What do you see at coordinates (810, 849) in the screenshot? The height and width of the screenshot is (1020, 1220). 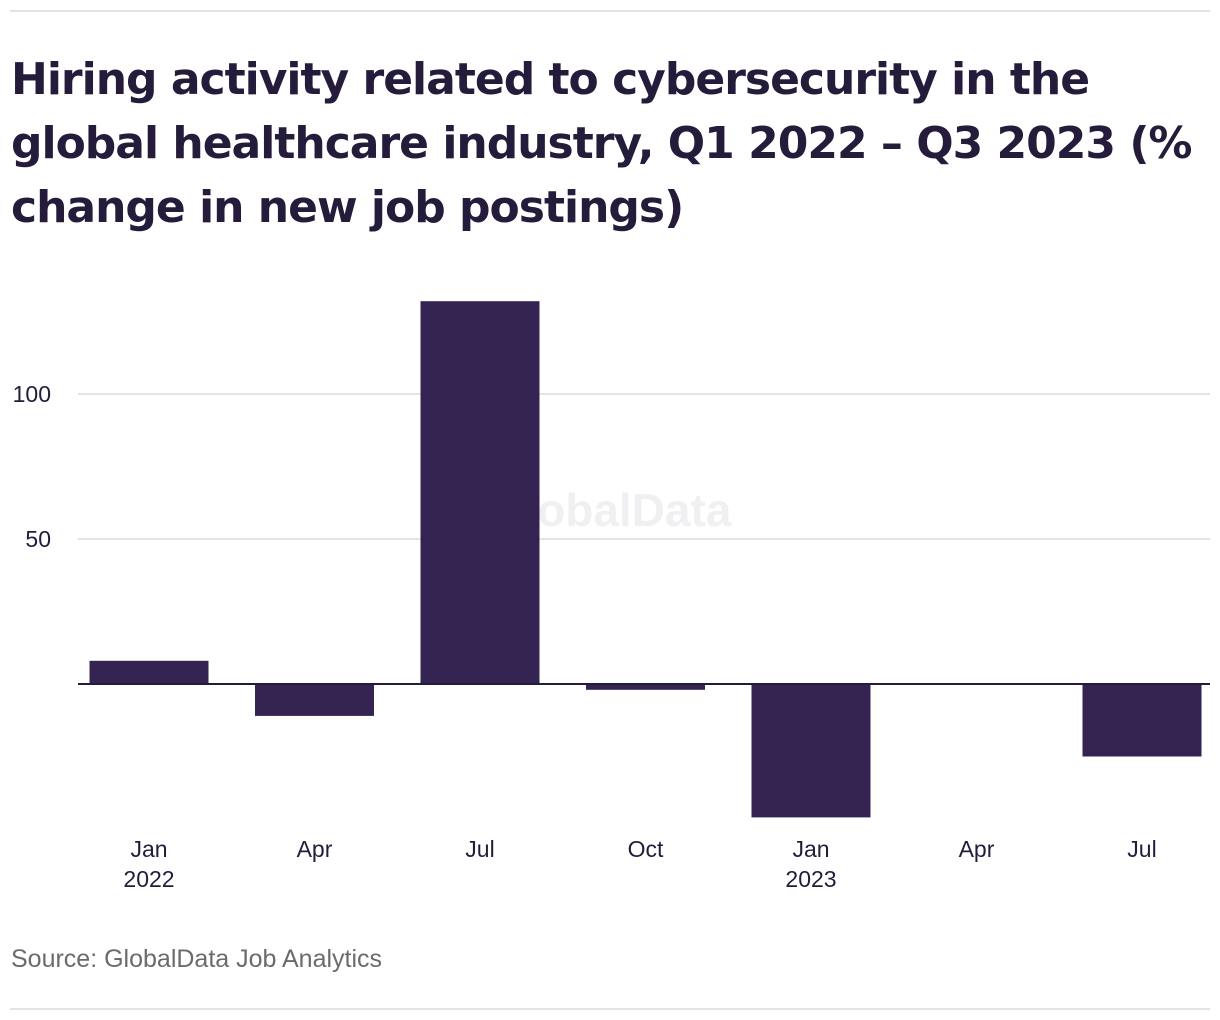 I see `x-tick-month-4: Jan` at bounding box center [810, 849].